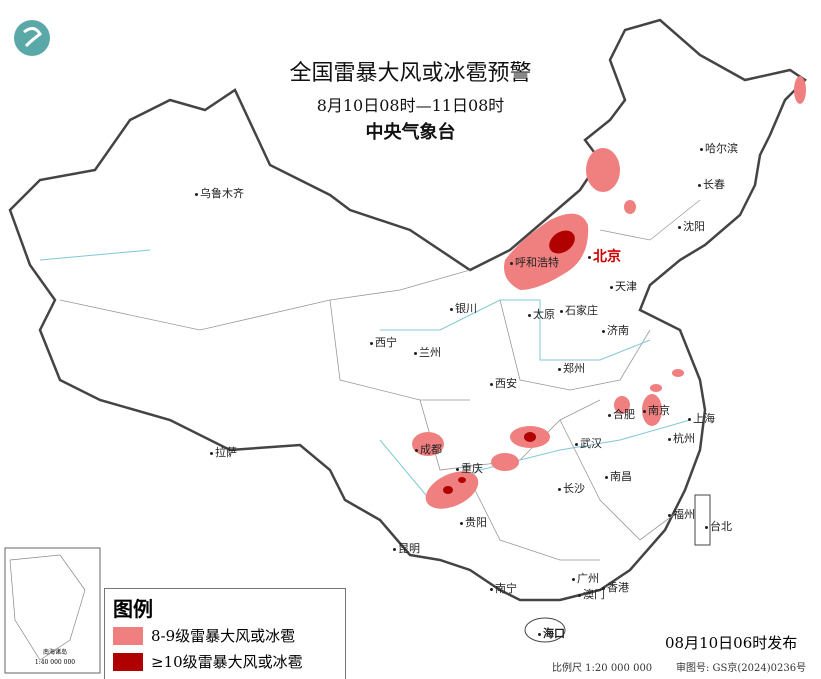 The image size is (821, 679). What do you see at coordinates (591, 594) in the screenshot?
I see `city-label: 澳门` at bounding box center [591, 594].